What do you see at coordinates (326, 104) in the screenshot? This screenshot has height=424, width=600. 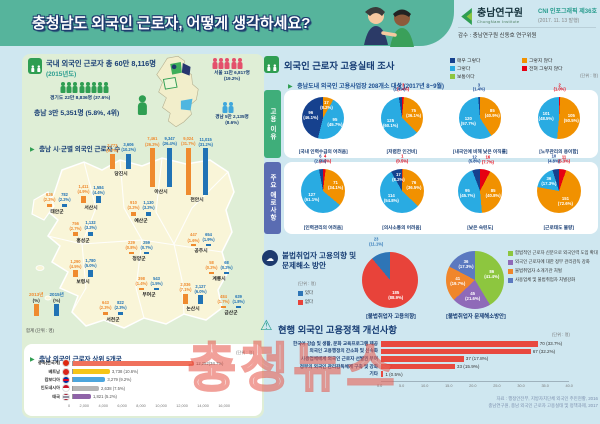 I see `pie-slice-label: 17 (8.2%)` at bounding box center [326, 104].